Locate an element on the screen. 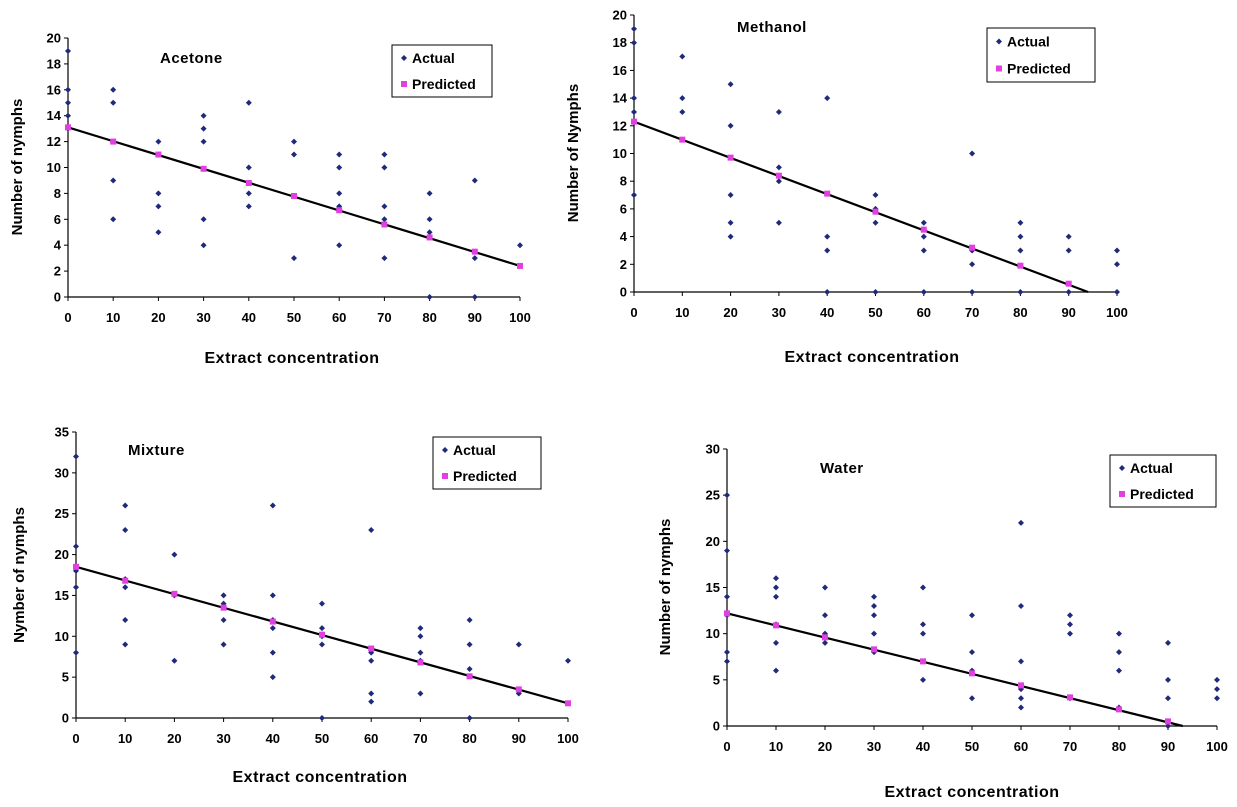 Image resolution: width=1237 pixels, height=807 pixels. y-tick-label: 10 is located at coordinates (54, 167).